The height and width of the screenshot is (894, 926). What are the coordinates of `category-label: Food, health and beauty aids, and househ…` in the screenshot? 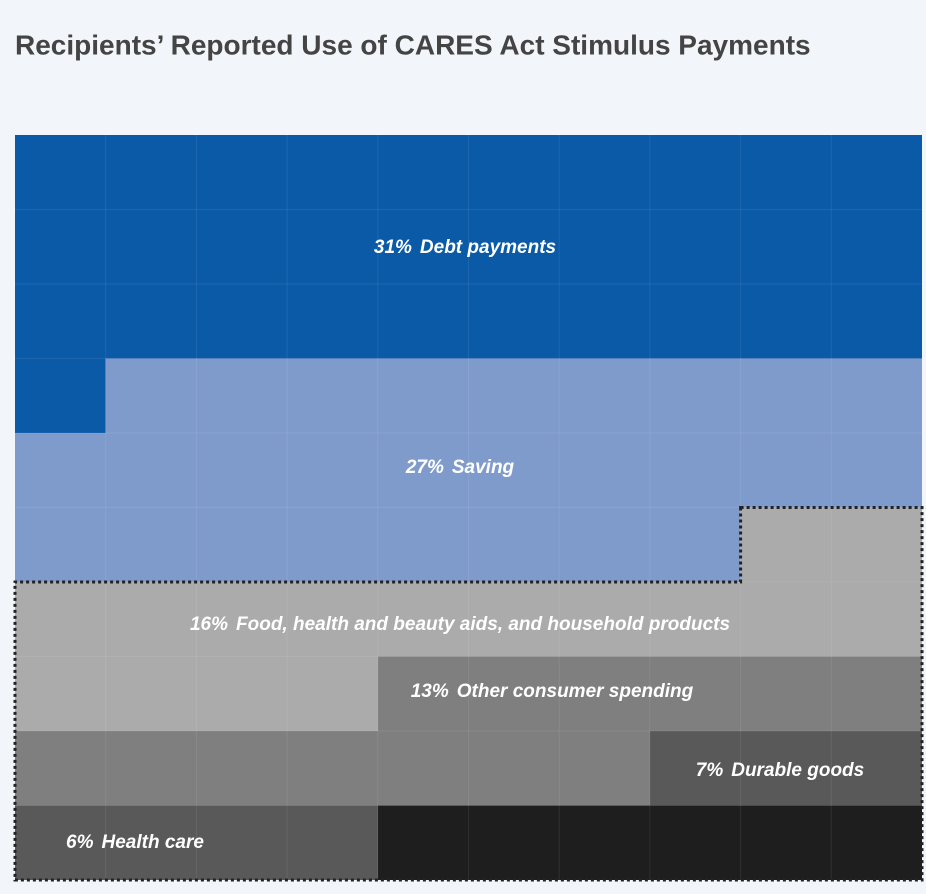 It's located at (483, 624).